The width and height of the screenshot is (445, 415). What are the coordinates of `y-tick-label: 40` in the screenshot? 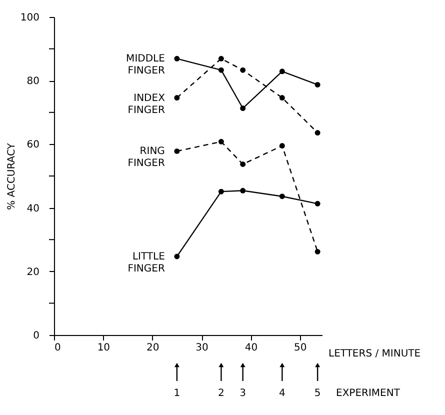 It's located at (33, 208).